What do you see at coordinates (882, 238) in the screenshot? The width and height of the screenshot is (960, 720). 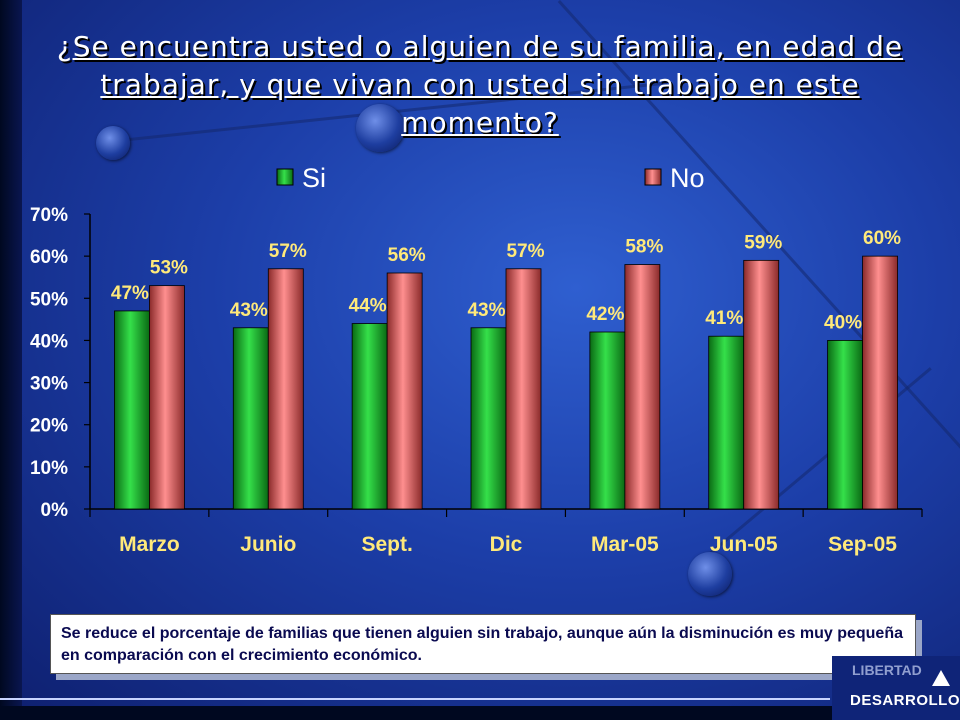 I see `data-label-no: 60%` at bounding box center [882, 238].